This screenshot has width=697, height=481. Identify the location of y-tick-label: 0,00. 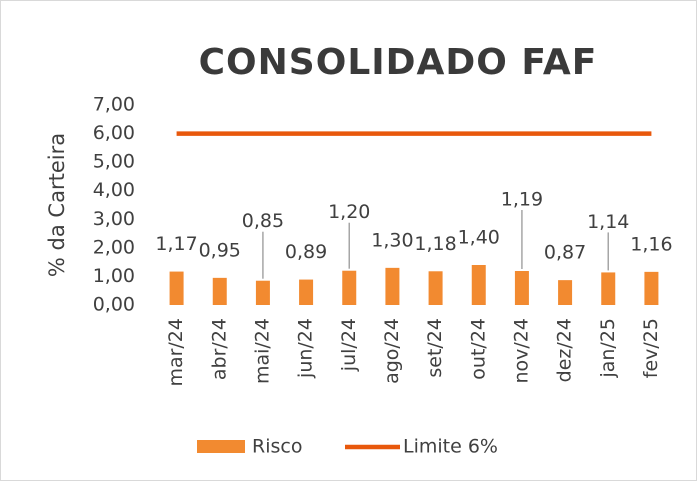
(114, 305).